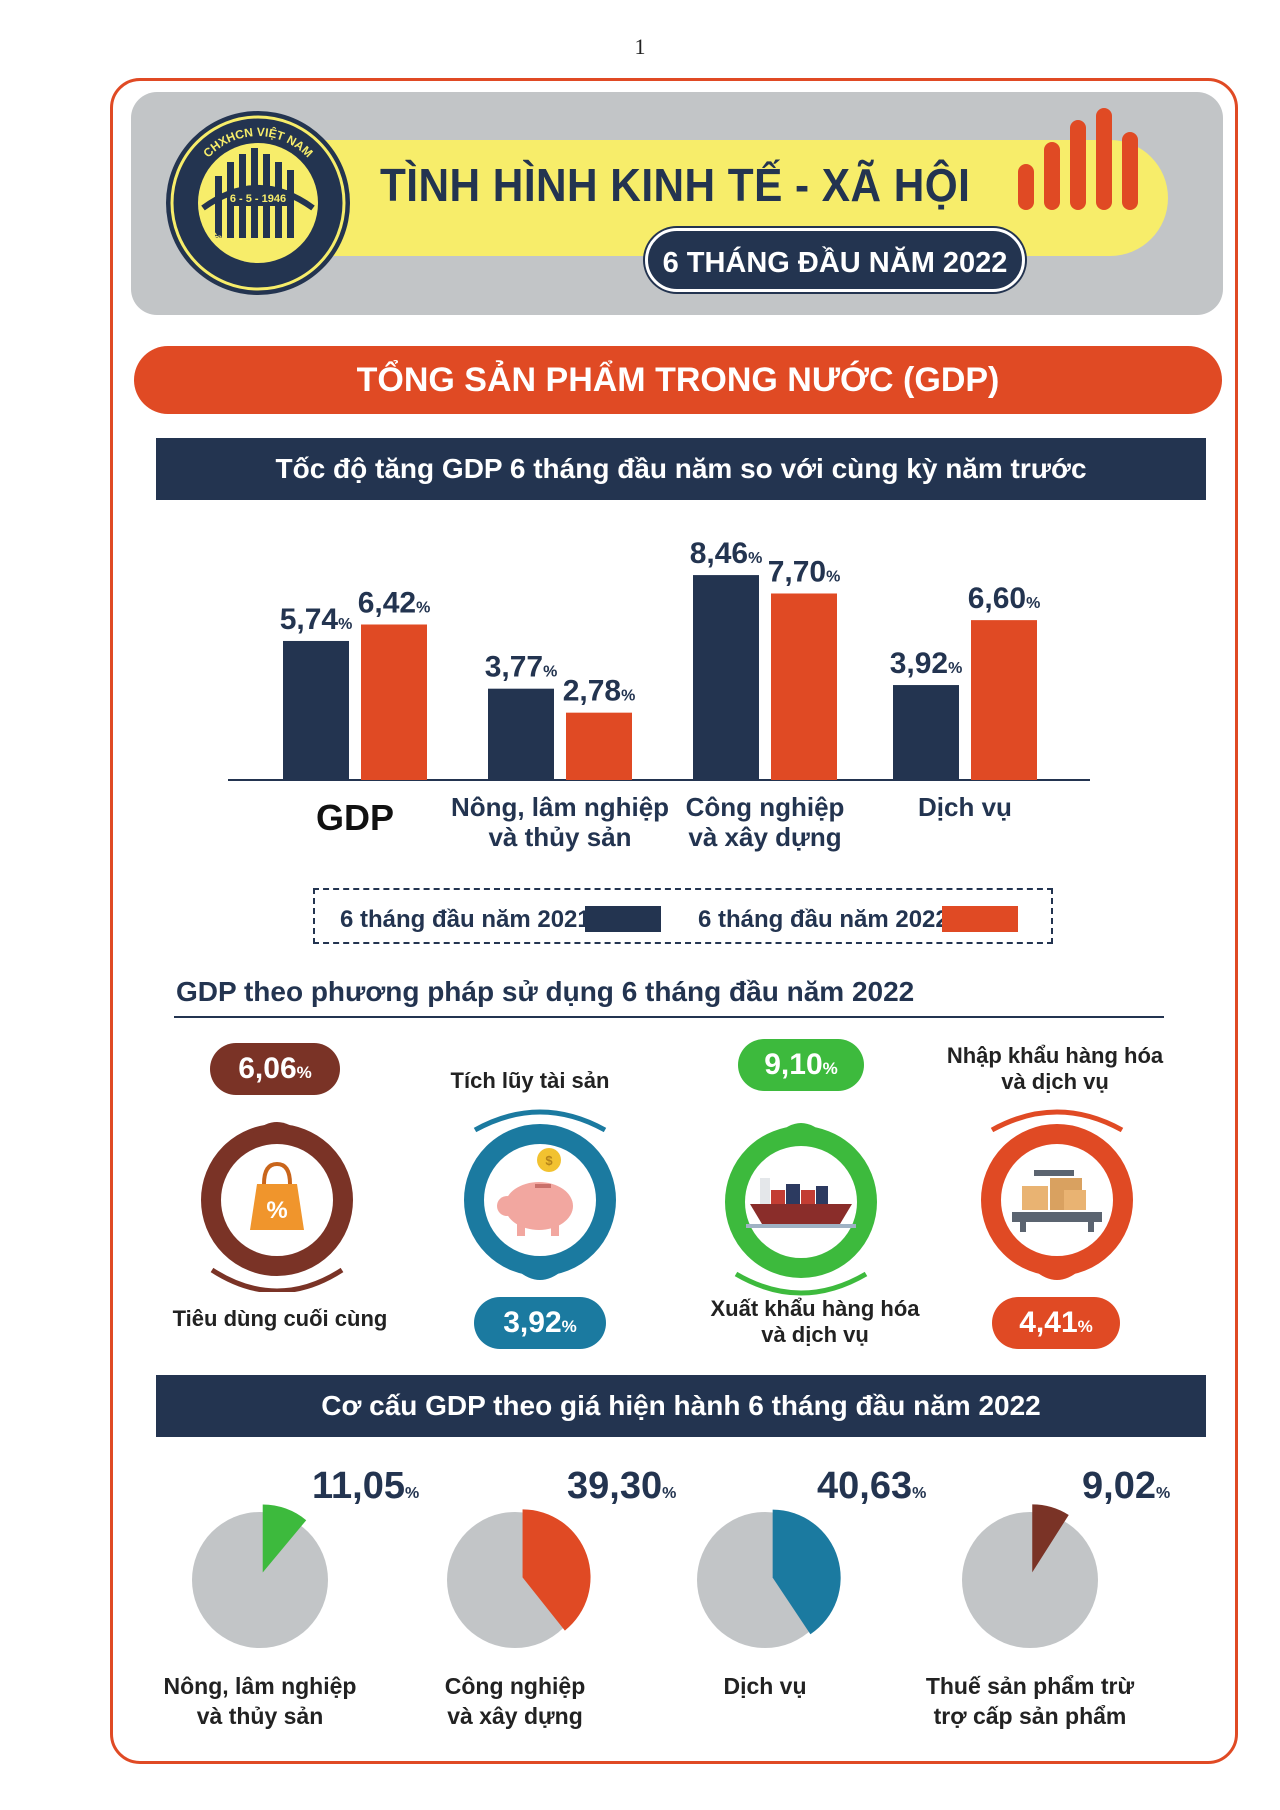 This screenshot has height=1810, width=1280. Describe the element at coordinates (535, 1192) in the screenshot. I see `piggy-bank-icon: $` at that location.